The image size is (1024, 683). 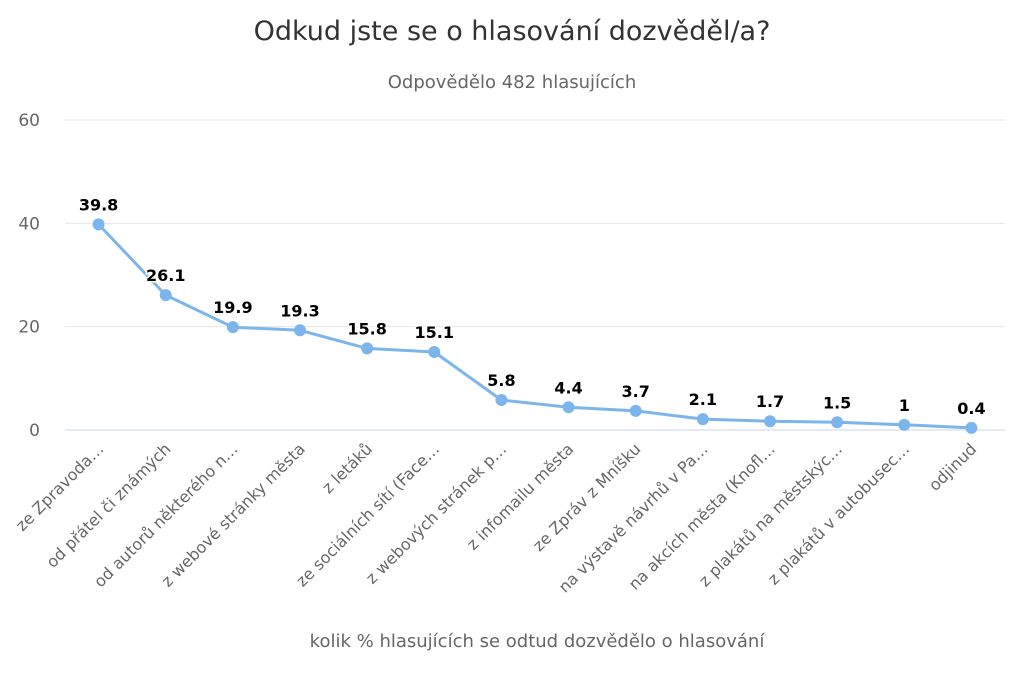 What do you see at coordinates (501, 380) in the screenshot?
I see `data-label: 5.8` at bounding box center [501, 380].